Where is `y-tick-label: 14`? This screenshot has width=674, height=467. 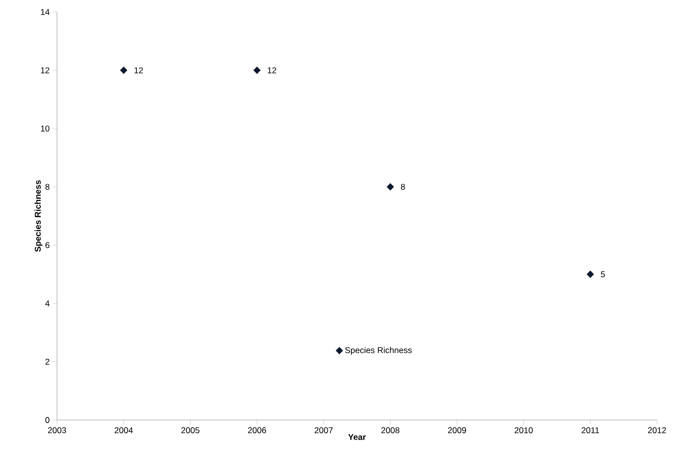 y-tick-label: 14 is located at coordinates (45, 12).